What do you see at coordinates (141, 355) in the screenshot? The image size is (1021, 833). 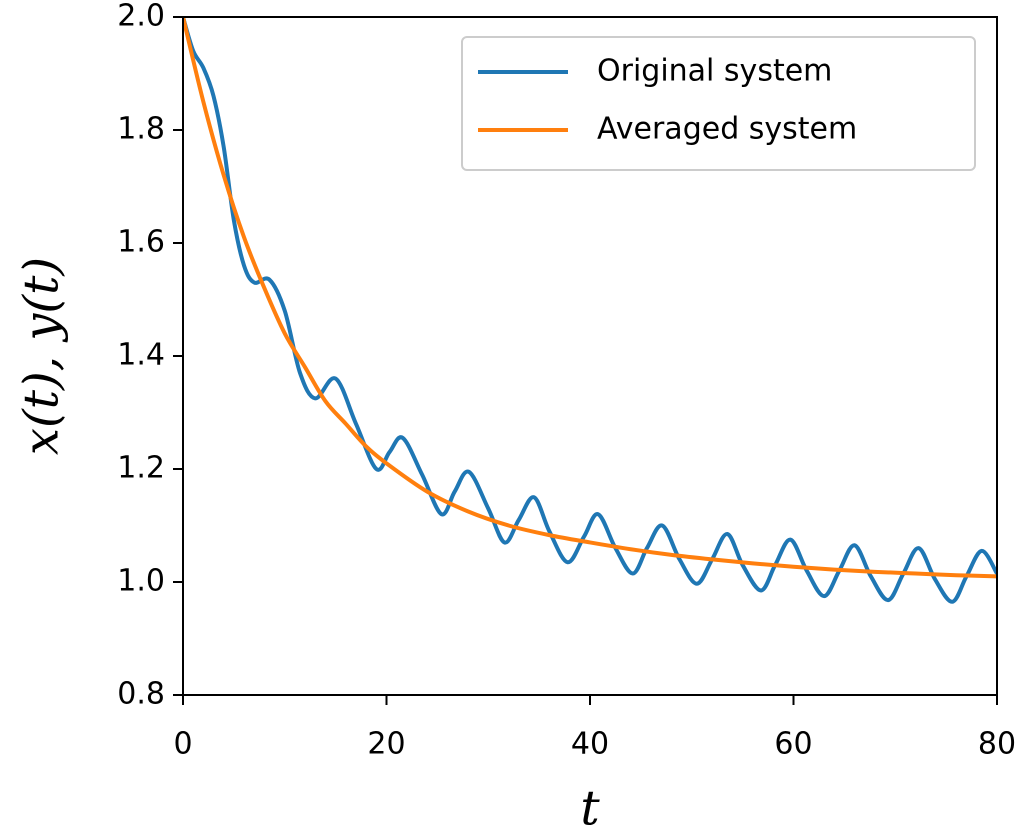 I see `y-tick-label: 1.4` at bounding box center [141, 355].